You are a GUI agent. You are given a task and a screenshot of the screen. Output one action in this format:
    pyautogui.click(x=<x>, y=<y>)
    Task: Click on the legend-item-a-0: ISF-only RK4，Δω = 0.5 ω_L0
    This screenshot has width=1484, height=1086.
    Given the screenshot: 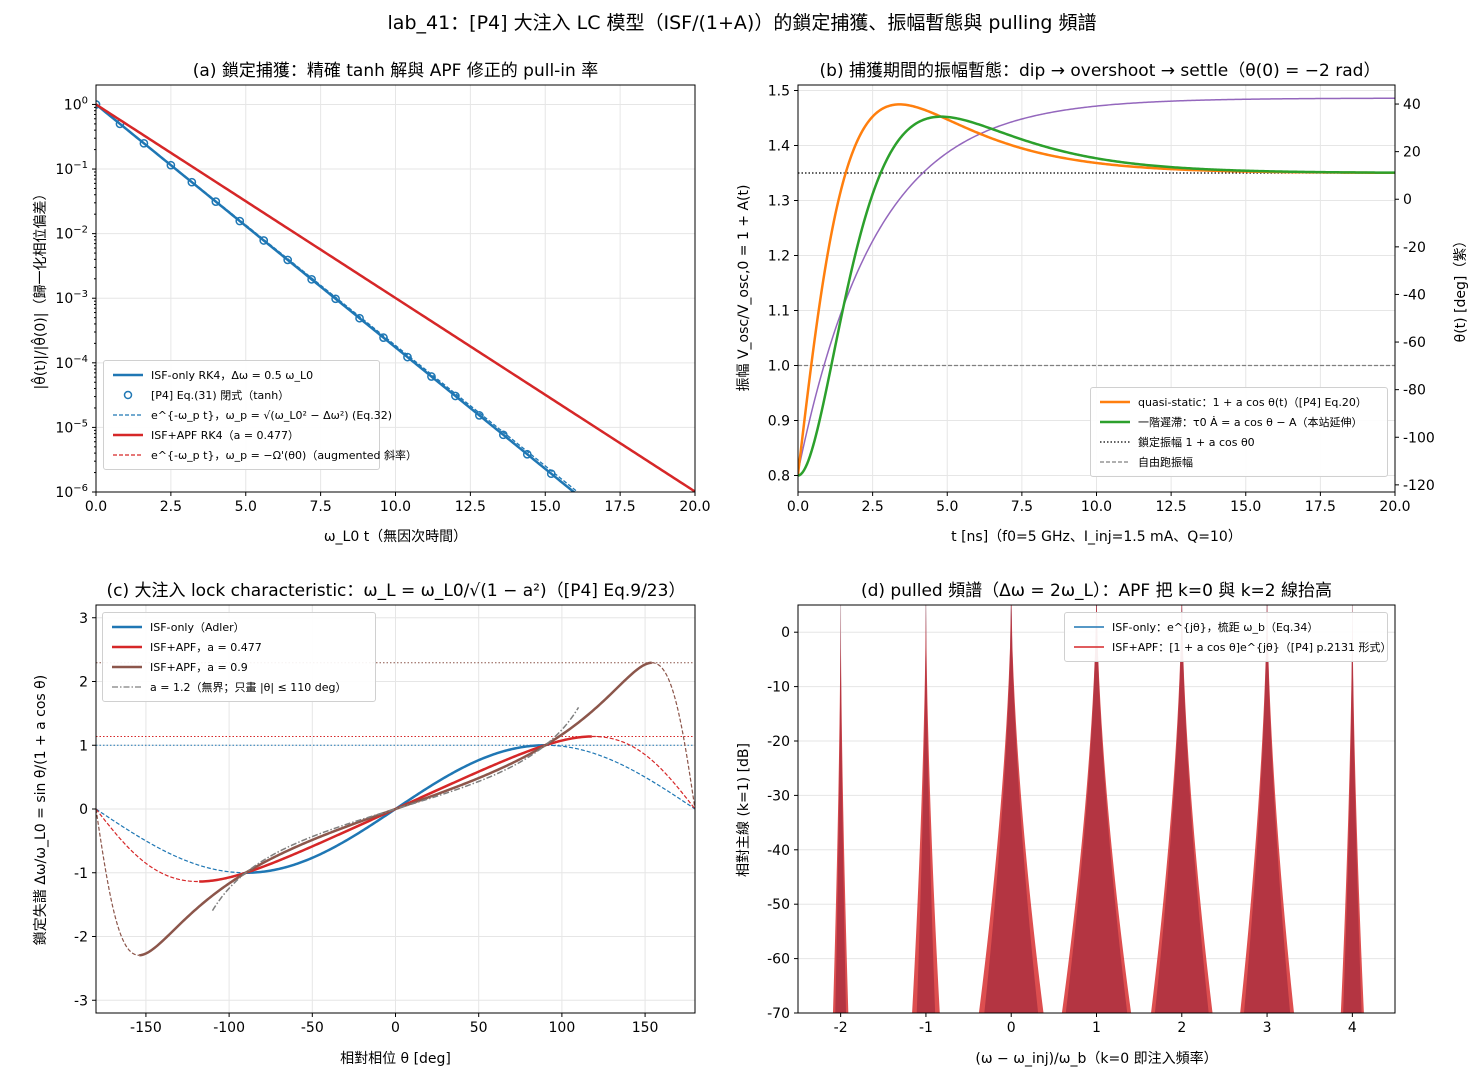 What is the action you would take?
    pyautogui.click(x=213, y=375)
    